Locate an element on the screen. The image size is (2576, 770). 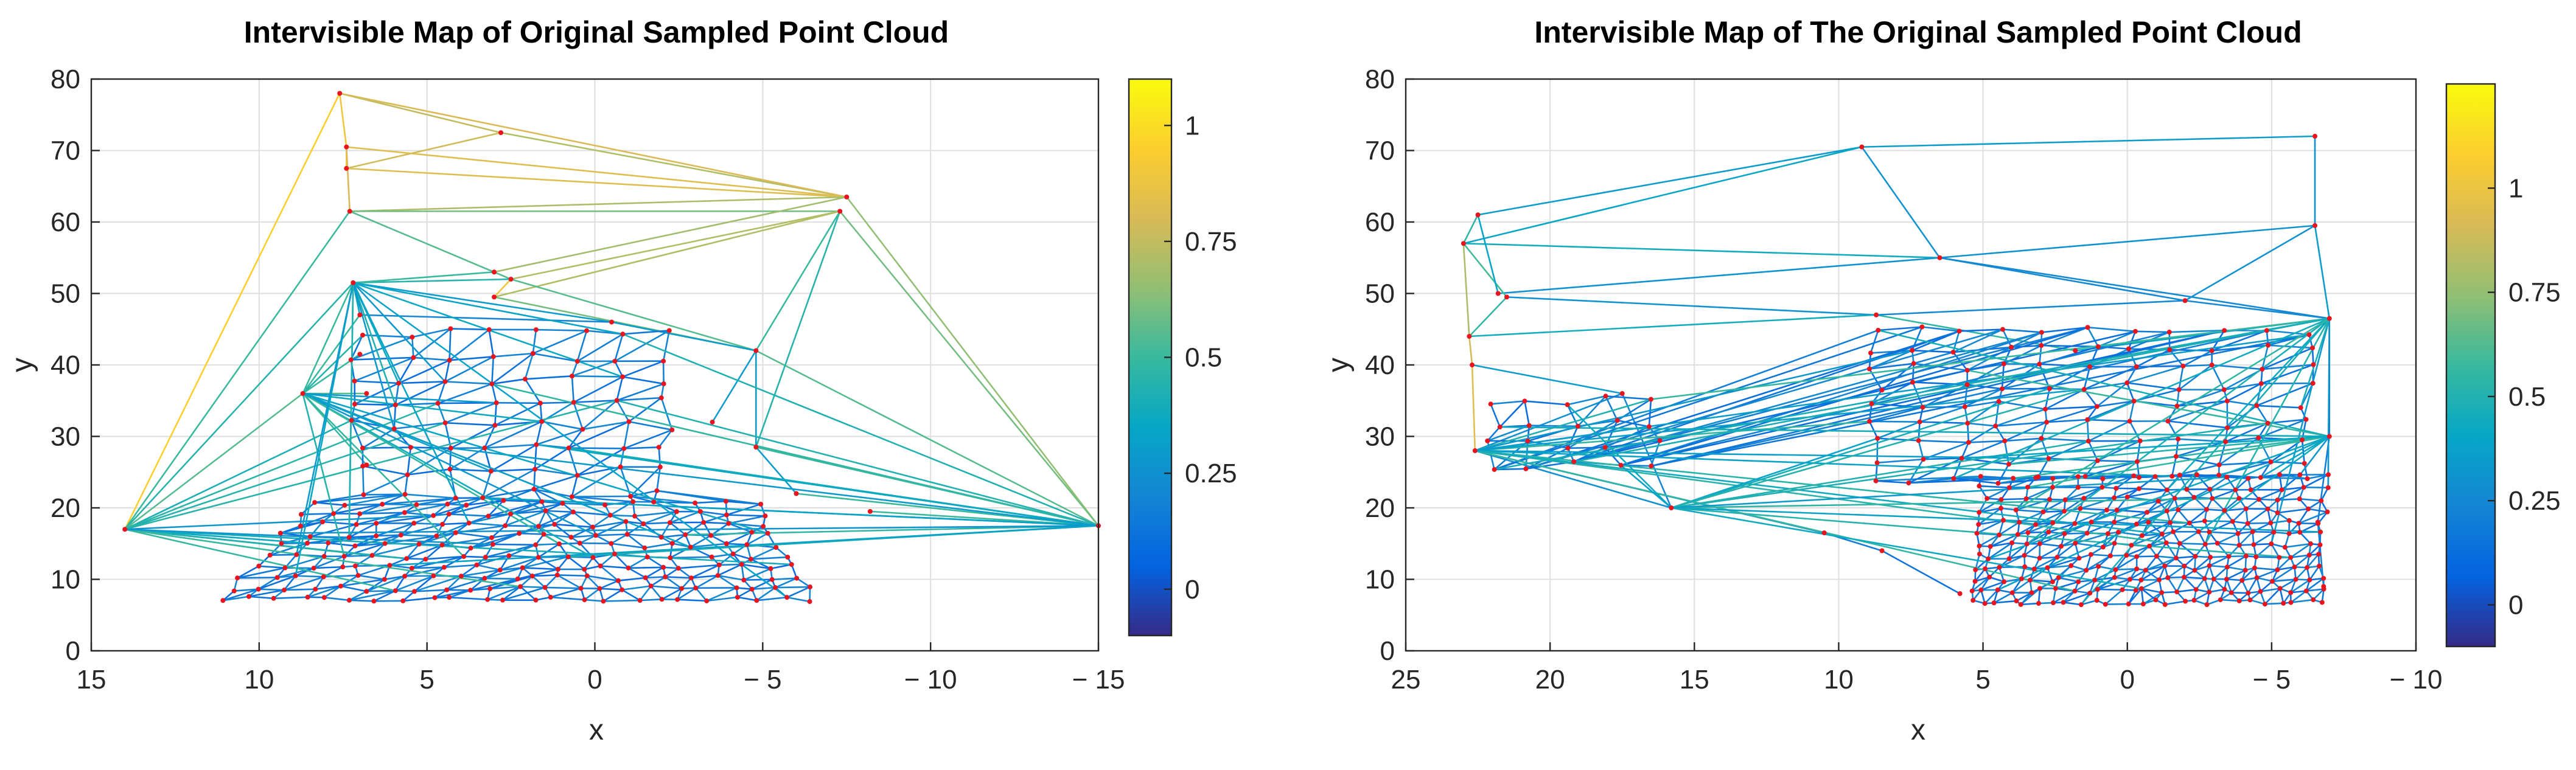
chart-1-x-ticks: 15 10 5 0− 5− 10− 15 is located at coordinates (601, 668).